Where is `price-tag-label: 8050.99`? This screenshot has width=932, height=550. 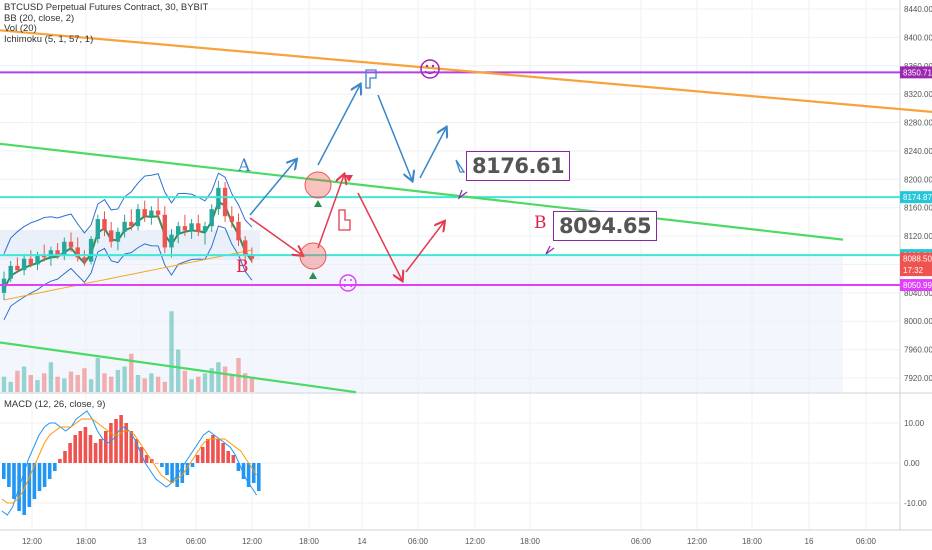 price-tag-label: 8050.99 is located at coordinates (917, 285).